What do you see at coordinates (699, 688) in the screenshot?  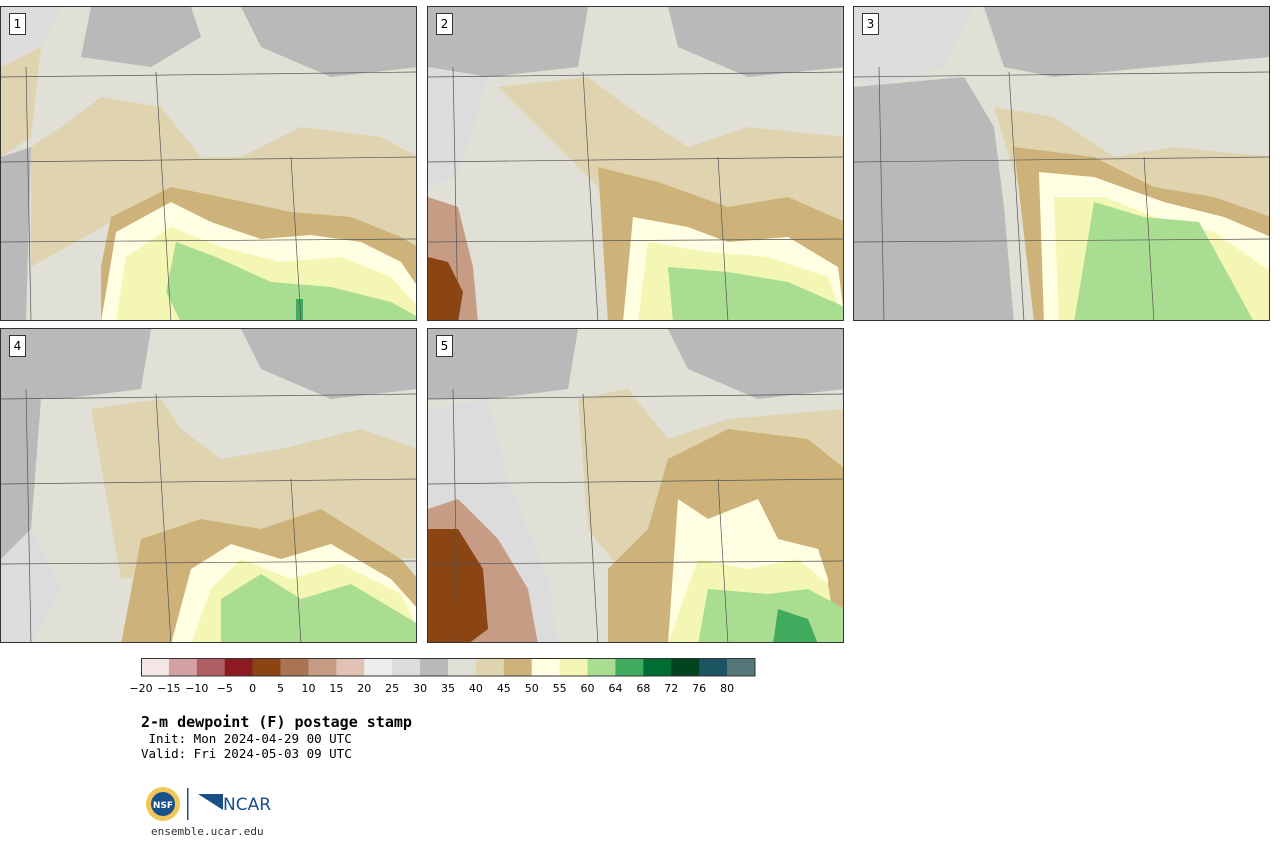 I see `colorbar-tick-label: 76` at bounding box center [699, 688].